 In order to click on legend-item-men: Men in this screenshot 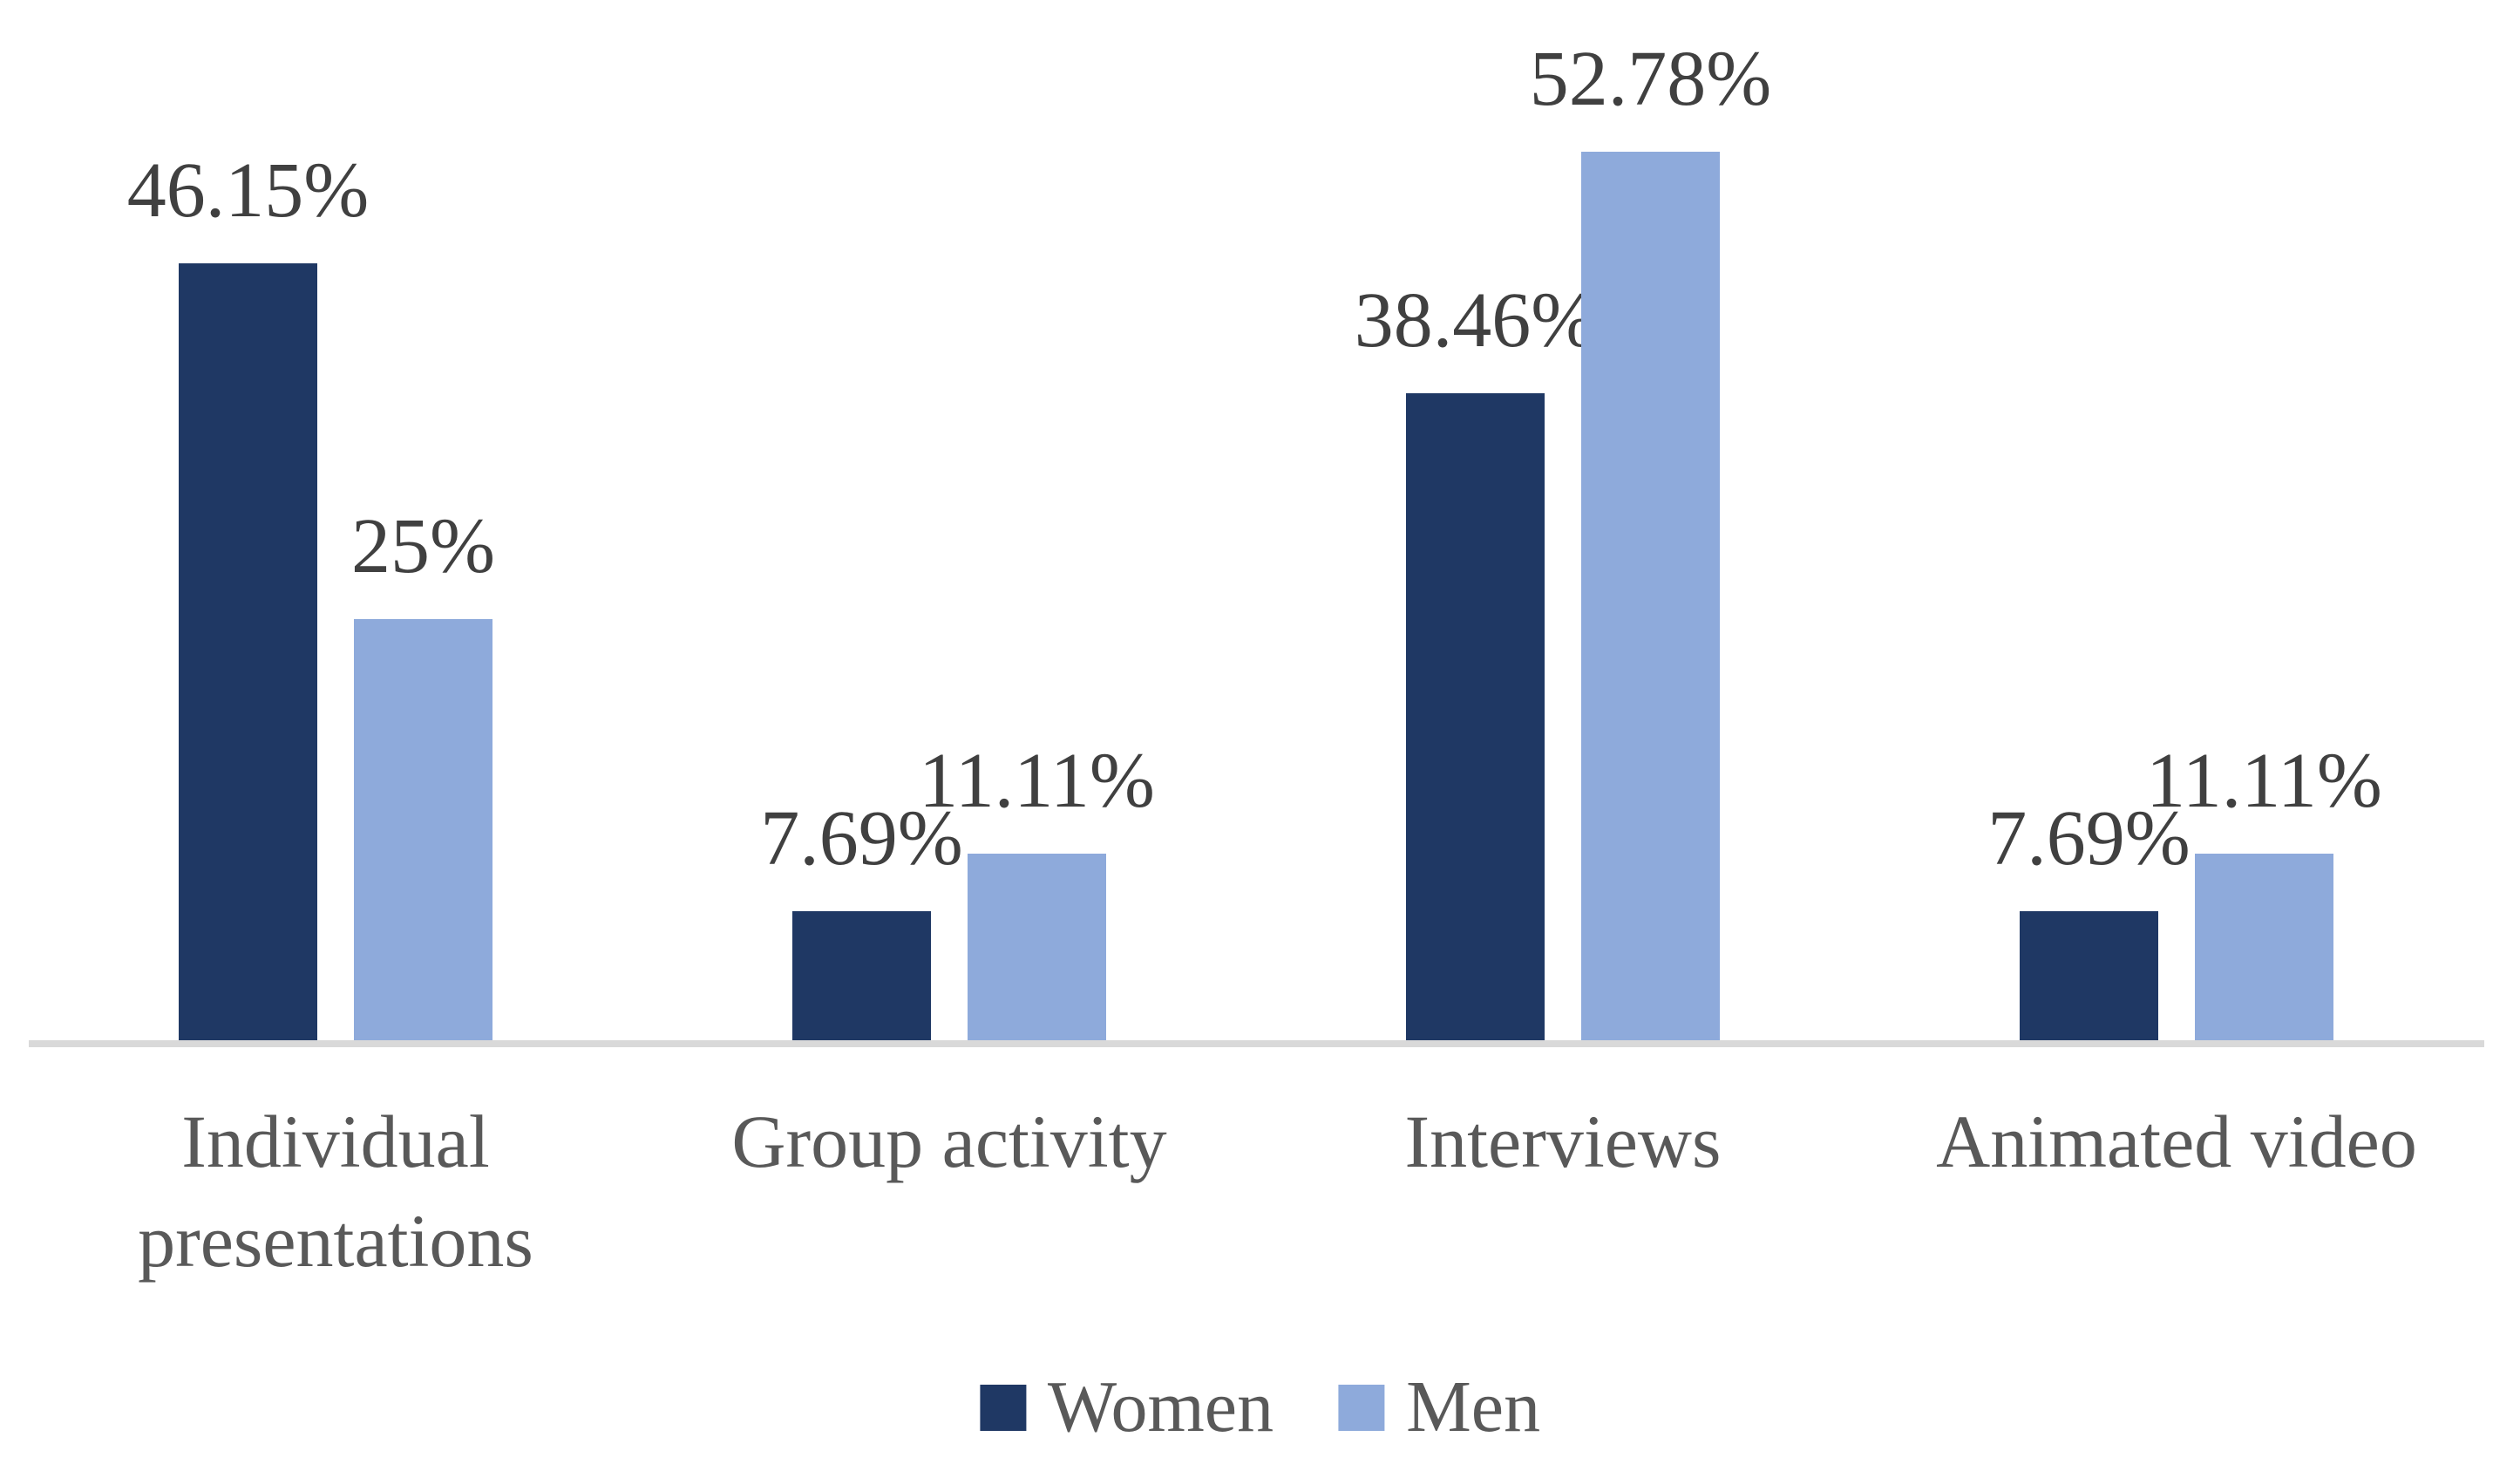, I will do `click(1439, 1407)`.